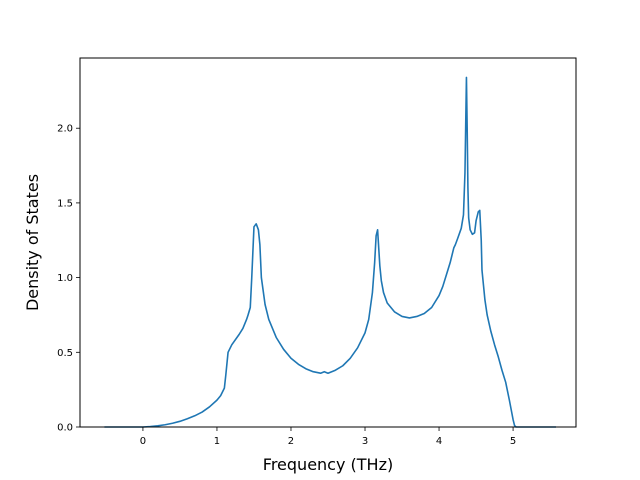  I want to click on x-tick-label: 4, so click(439, 441).